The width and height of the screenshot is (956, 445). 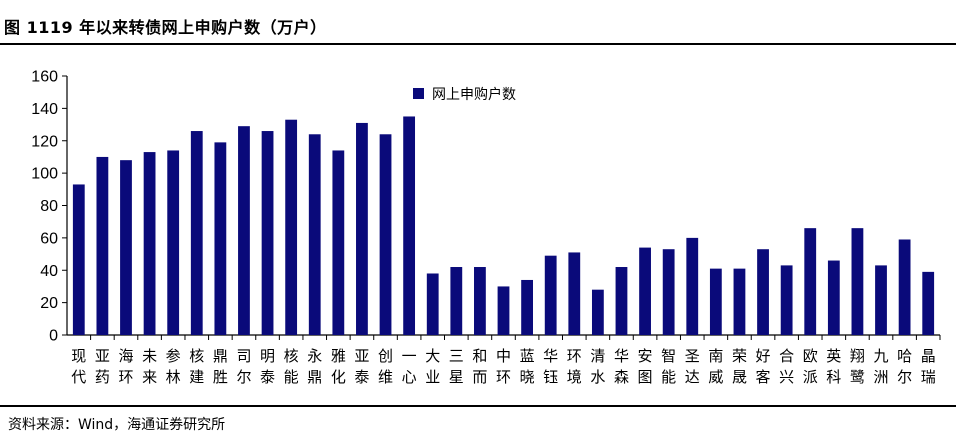 I want to click on category-label: 永鼎, so click(x=314, y=366).